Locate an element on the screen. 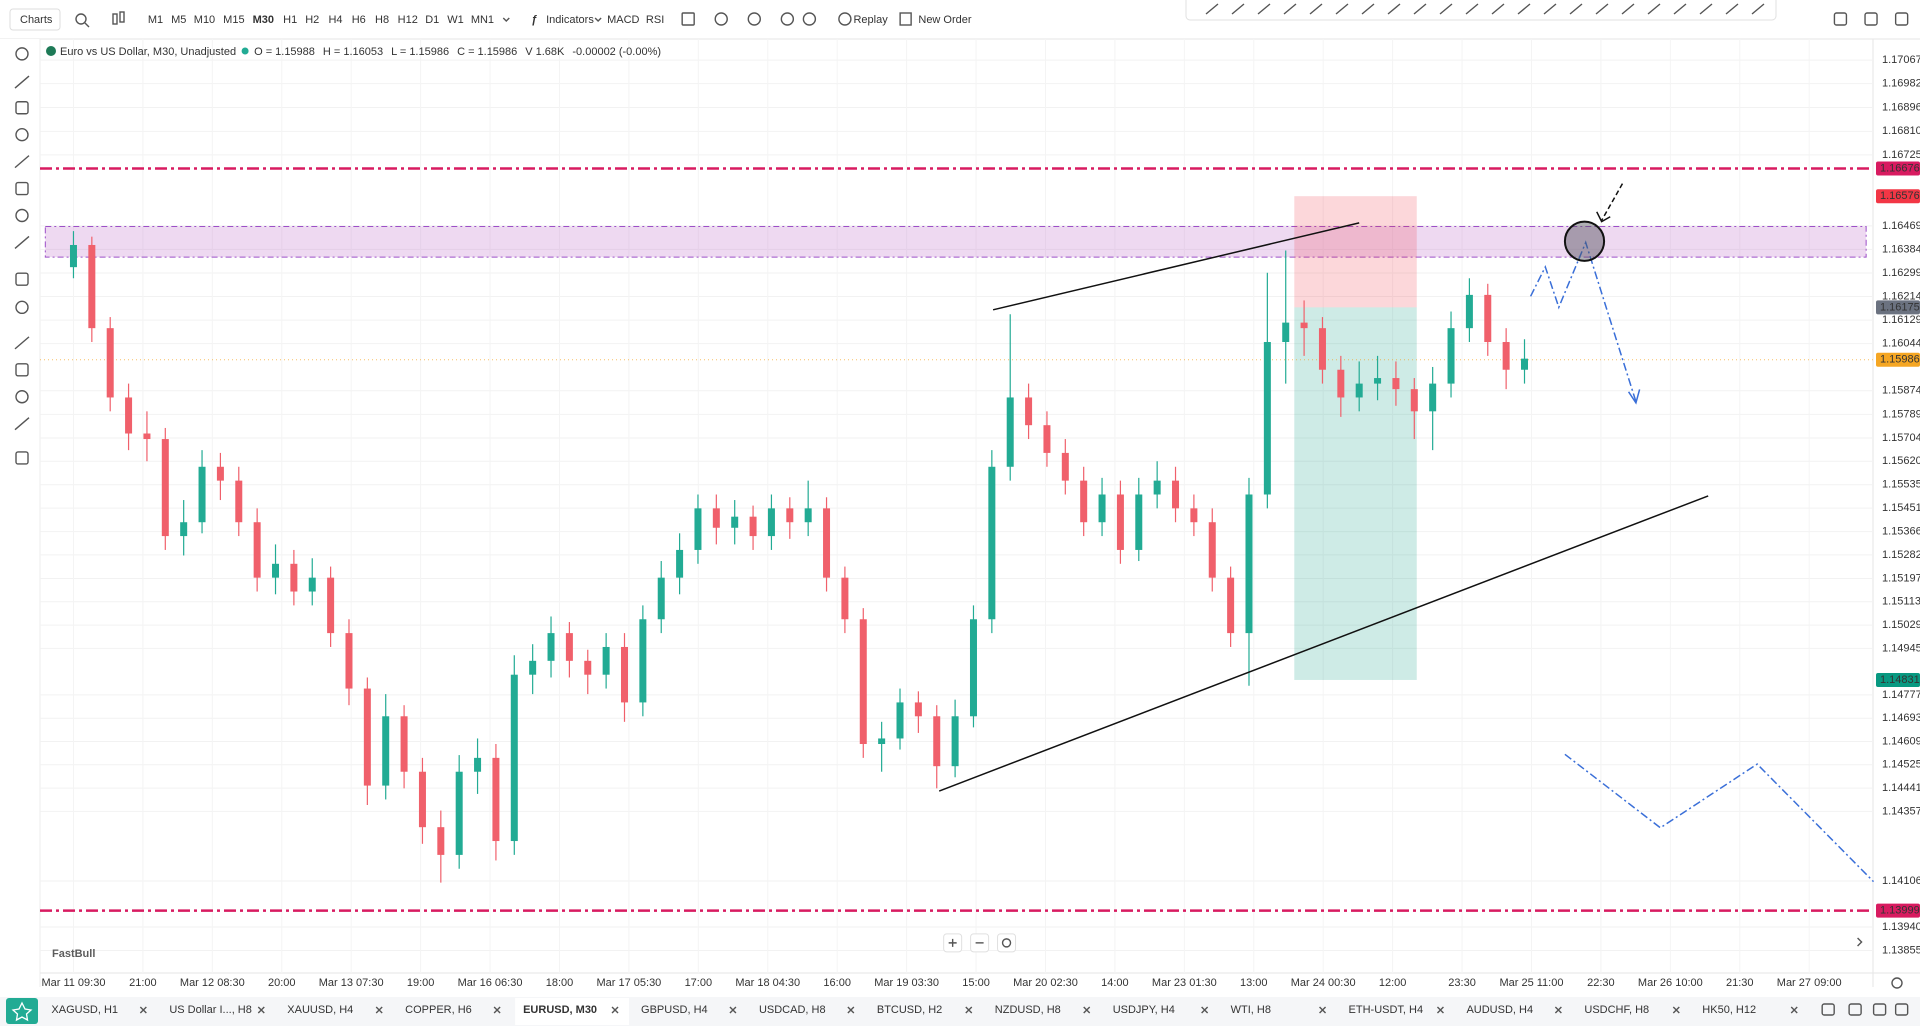  watchlist-button is located at coordinates (22, 1011).